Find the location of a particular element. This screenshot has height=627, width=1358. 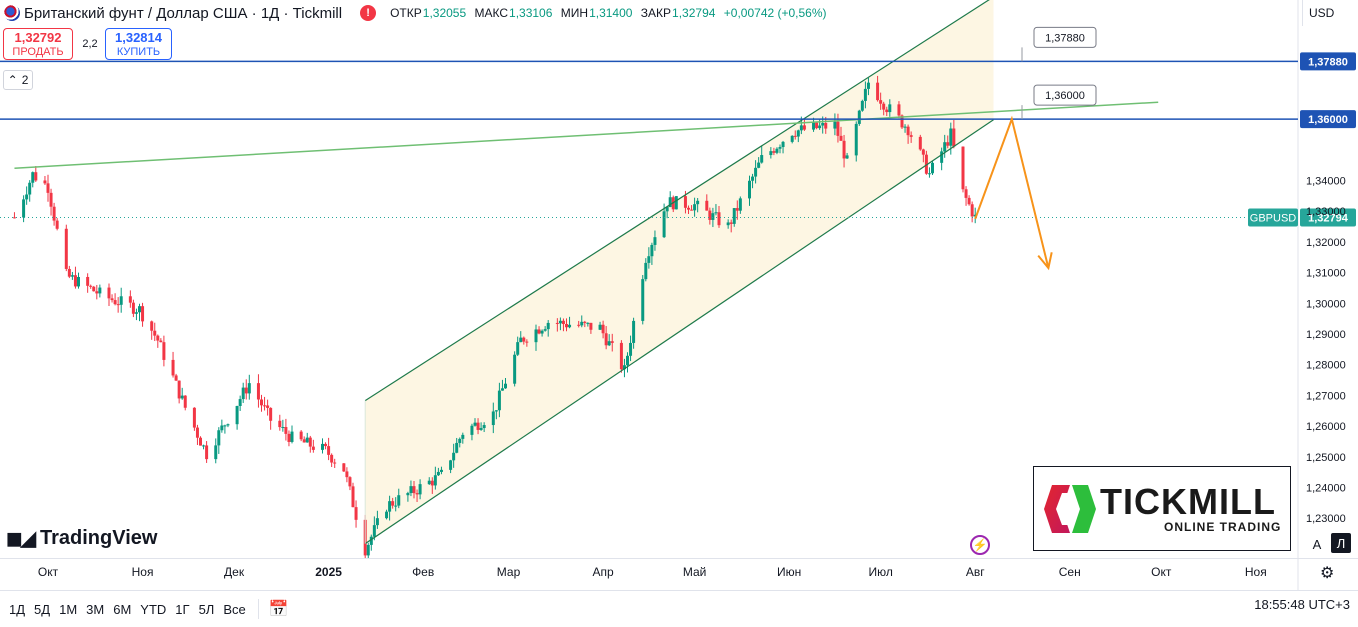

timeframe-ytd: YTD is located at coordinates (153, 609).